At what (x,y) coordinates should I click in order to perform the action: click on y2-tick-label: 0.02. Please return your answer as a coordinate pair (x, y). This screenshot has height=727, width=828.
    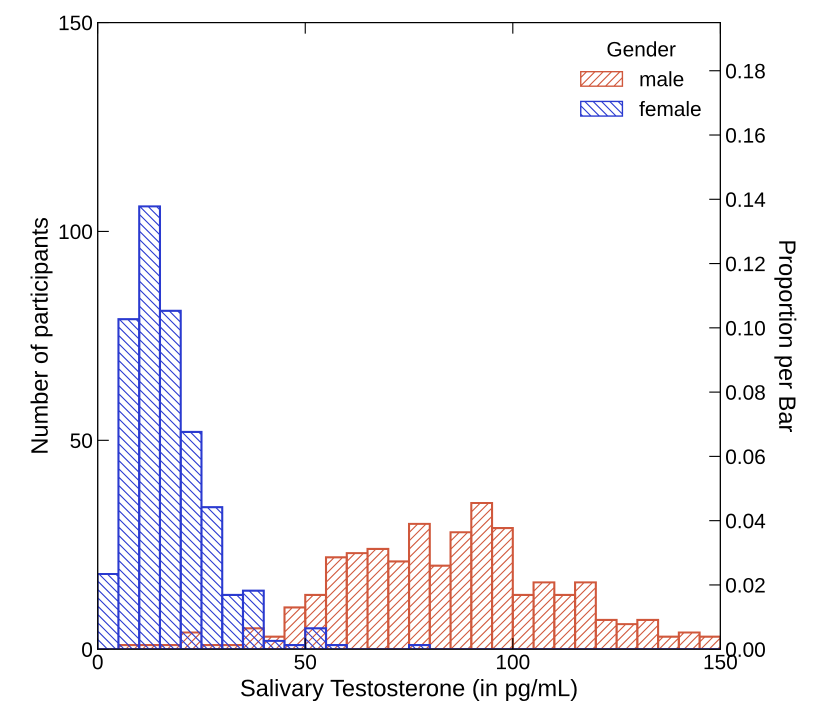
    Looking at the image, I should click on (745, 585).